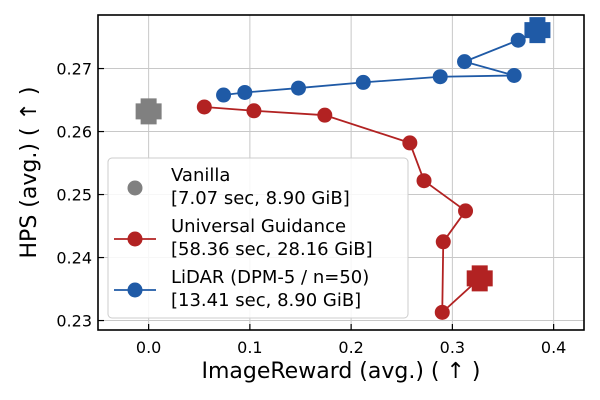 This screenshot has width=600, height=400. What do you see at coordinates (260, 198) in the screenshot?
I see `legend-label: [7.07 sec, 8.90 GiB]` at bounding box center [260, 198].